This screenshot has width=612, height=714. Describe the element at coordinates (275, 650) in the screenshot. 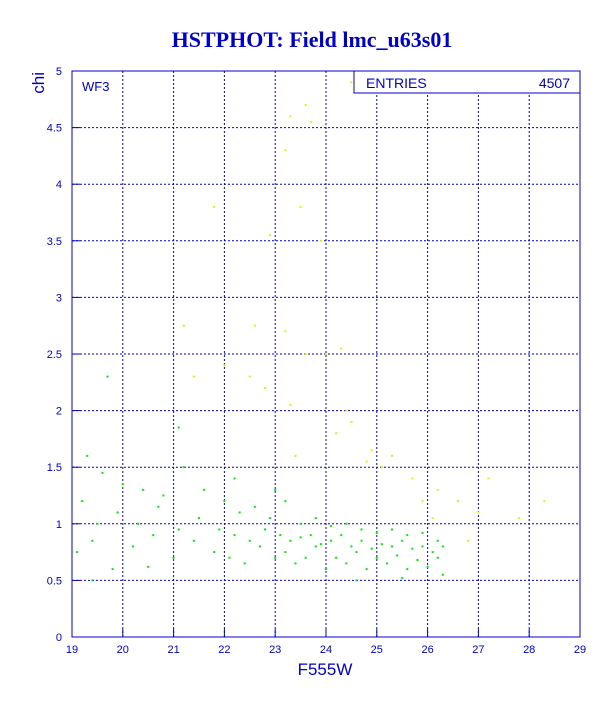

I see `x-tick-label: 23` at that location.